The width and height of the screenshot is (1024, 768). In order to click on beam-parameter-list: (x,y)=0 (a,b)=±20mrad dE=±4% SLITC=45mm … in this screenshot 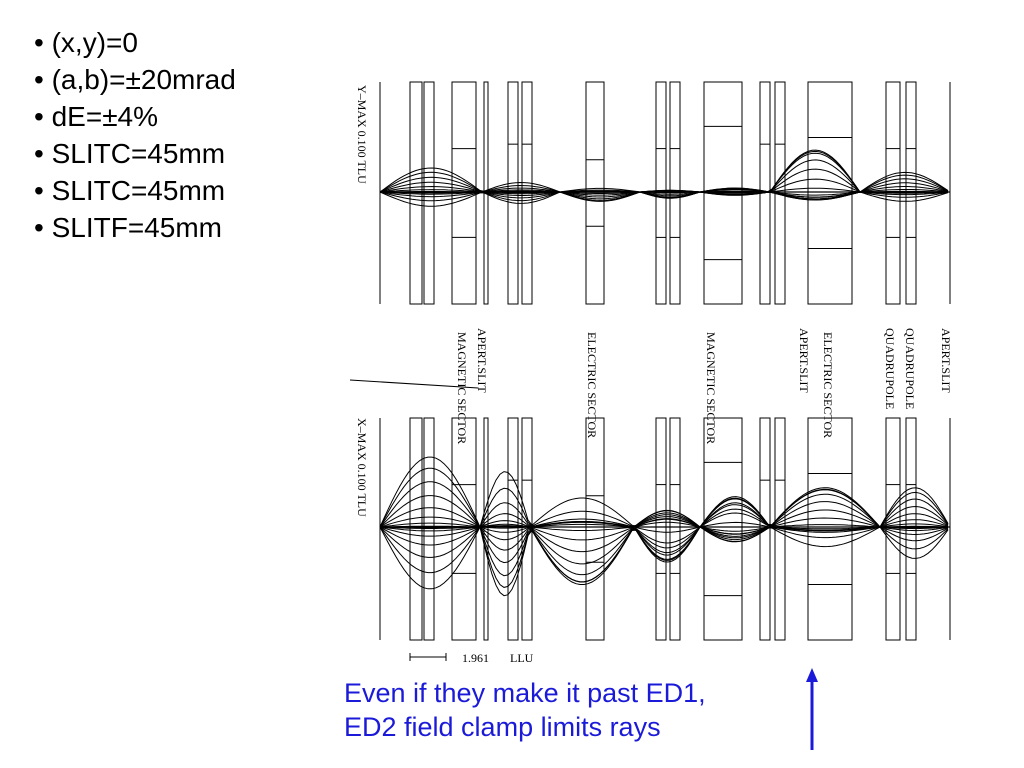, I will do `click(135, 135)`.